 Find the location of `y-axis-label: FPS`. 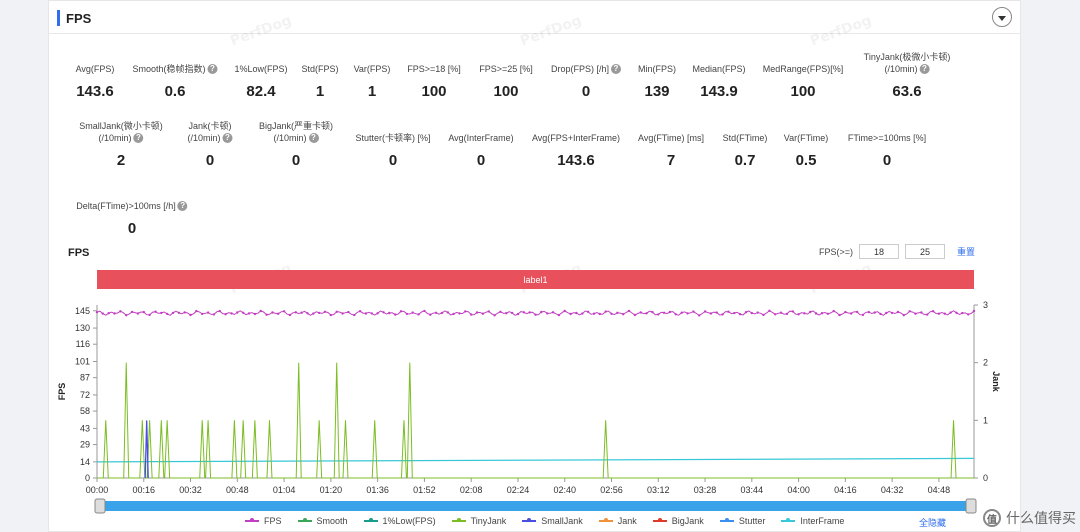

y-axis-label: FPS is located at coordinates (62, 392).